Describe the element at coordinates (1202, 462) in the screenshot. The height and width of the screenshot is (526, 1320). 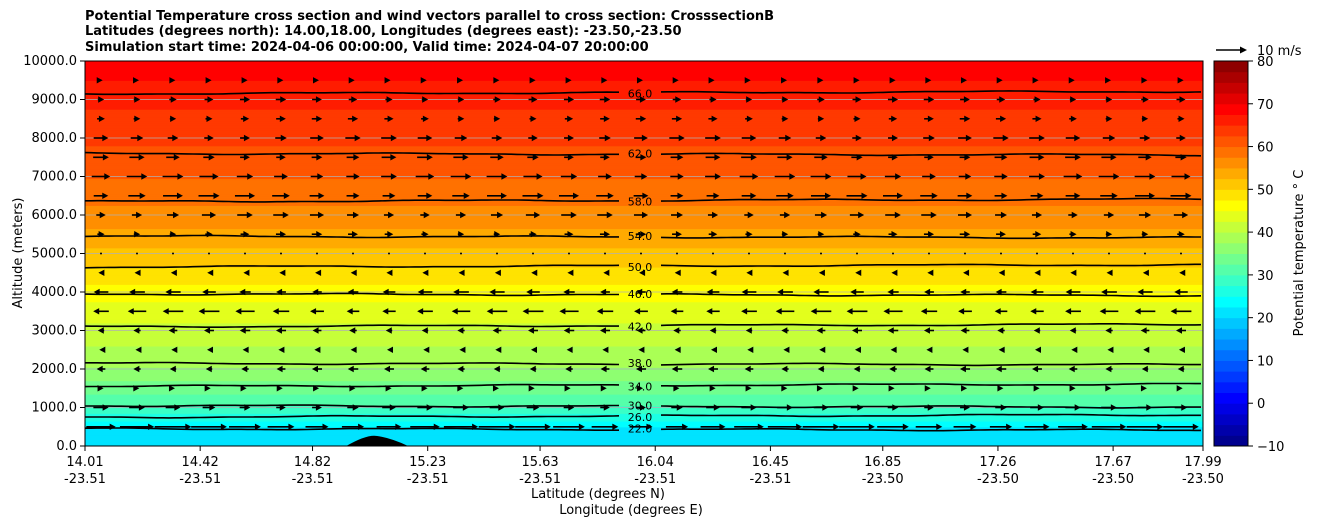
I see `x-tick-label-lat: 17.99` at that location.